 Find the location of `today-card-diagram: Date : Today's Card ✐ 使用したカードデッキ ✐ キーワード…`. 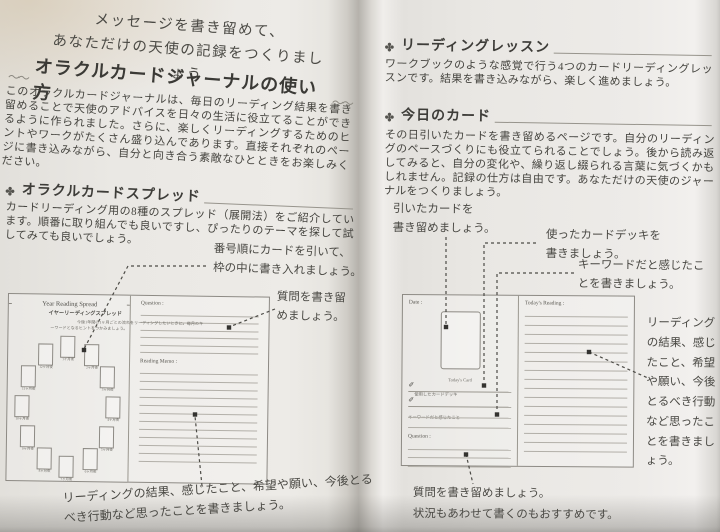

today-card-diagram: Date : Today's Card ✐ 使用したカードデッキ ✐ キーワード… is located at coordinates (517, 381).